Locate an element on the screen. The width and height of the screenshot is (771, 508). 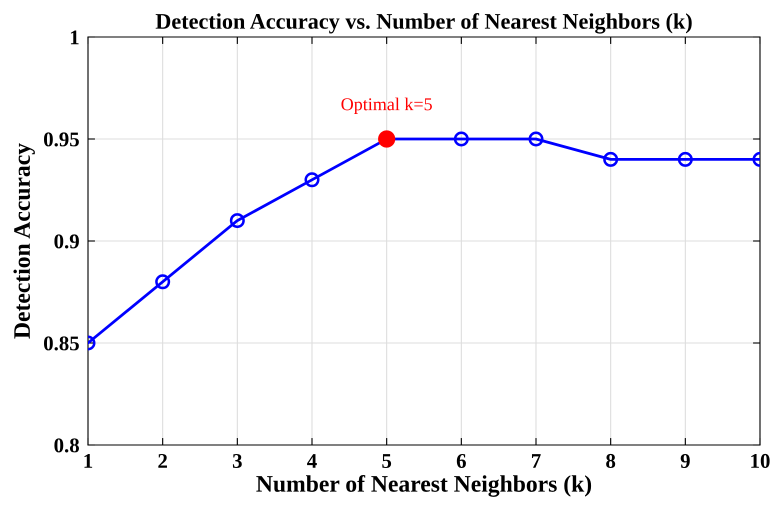
x-tick-label: 2 is located at coordinates (162, 461).